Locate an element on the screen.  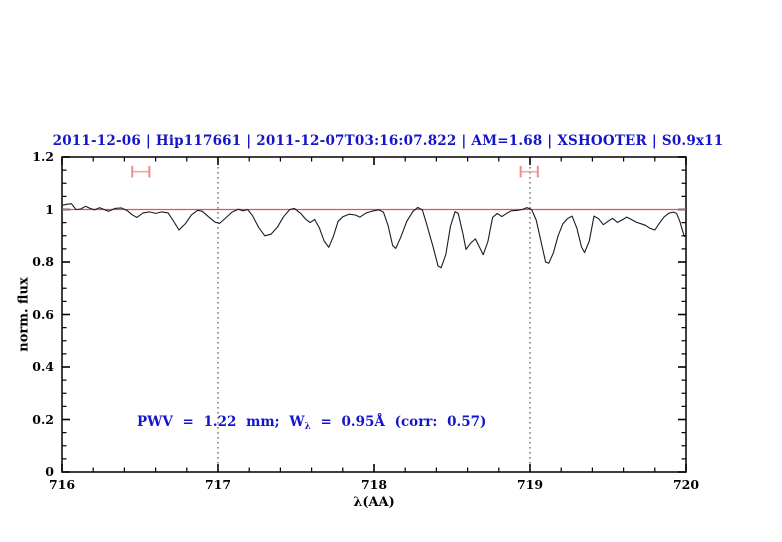
y-tick-label: 1 is located at coordinates (49, 209).